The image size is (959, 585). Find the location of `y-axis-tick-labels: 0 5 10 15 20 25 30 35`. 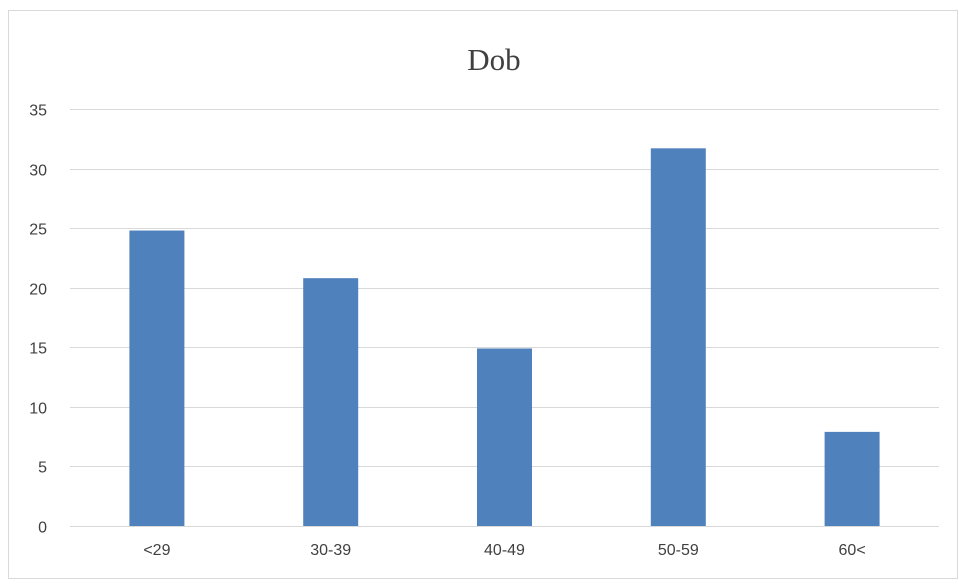

y-axis-tick-labels: 0 5 10 15 20 25 30 35 is located at coordinates (38, 320).